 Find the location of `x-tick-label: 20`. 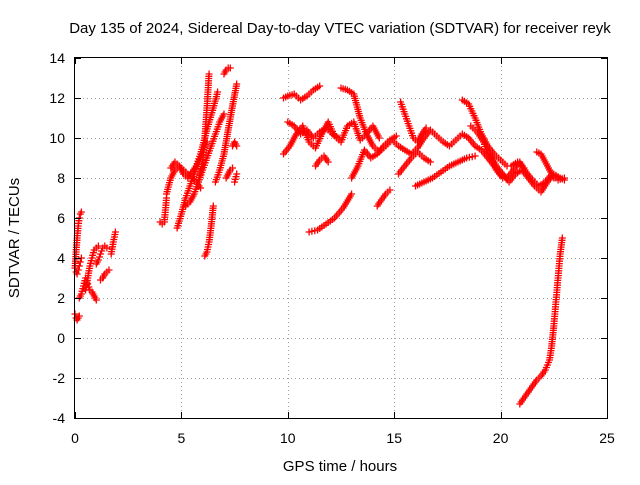

x-tick-label: 20 is located at coordinates (501, 438).